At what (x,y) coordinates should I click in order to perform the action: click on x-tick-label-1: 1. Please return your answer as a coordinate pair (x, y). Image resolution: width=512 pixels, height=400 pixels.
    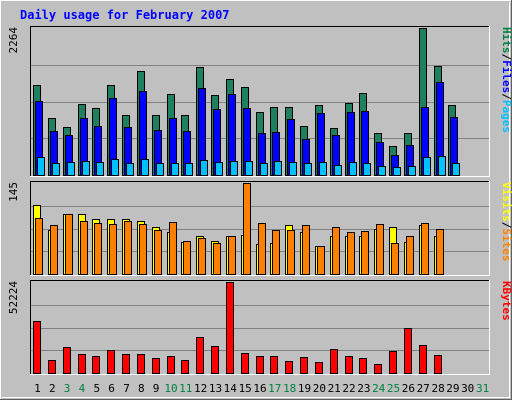
    Looking at the image, I should click on (37, 388).